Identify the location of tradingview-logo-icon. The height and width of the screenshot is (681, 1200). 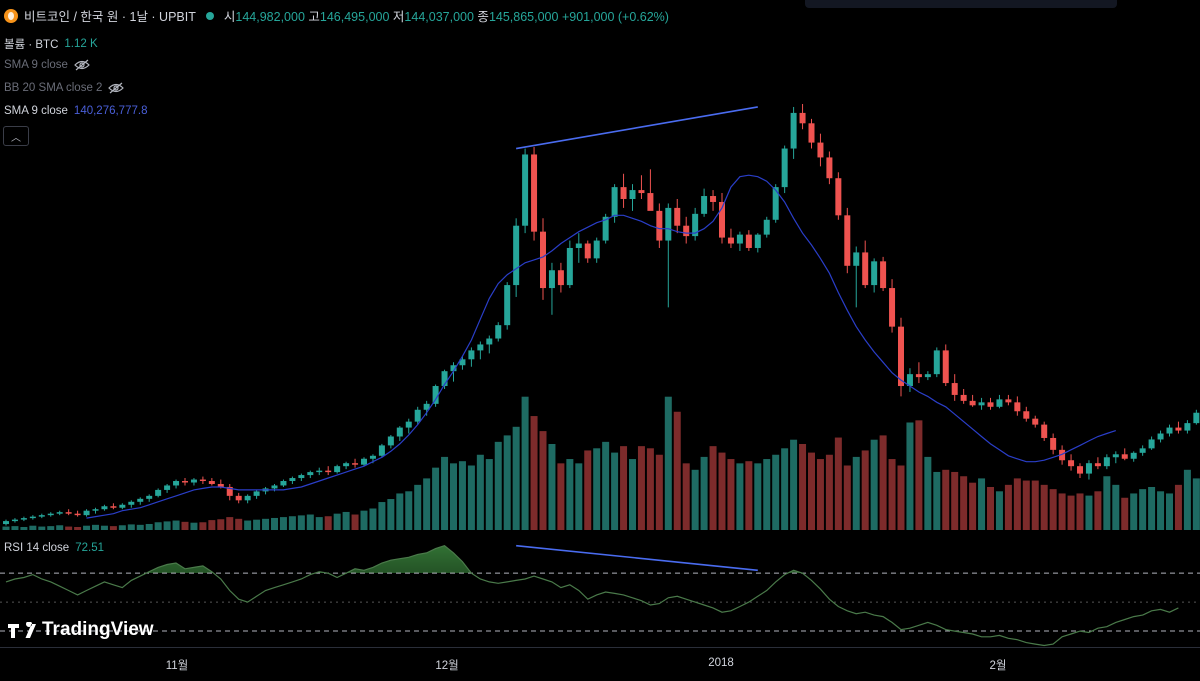
(22, 630).